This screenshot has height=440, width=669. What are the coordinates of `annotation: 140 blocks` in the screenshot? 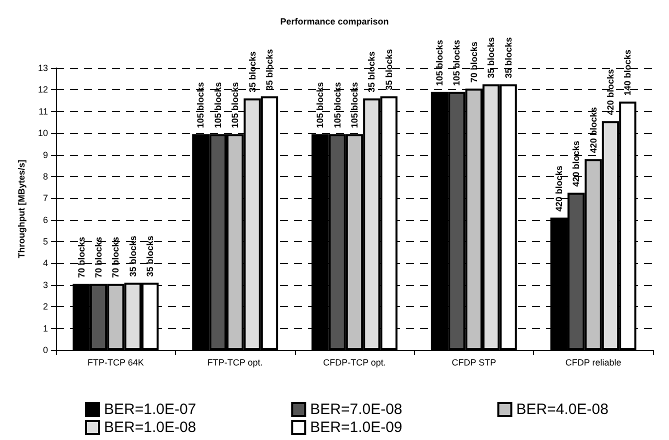 It's located at (627, 73).